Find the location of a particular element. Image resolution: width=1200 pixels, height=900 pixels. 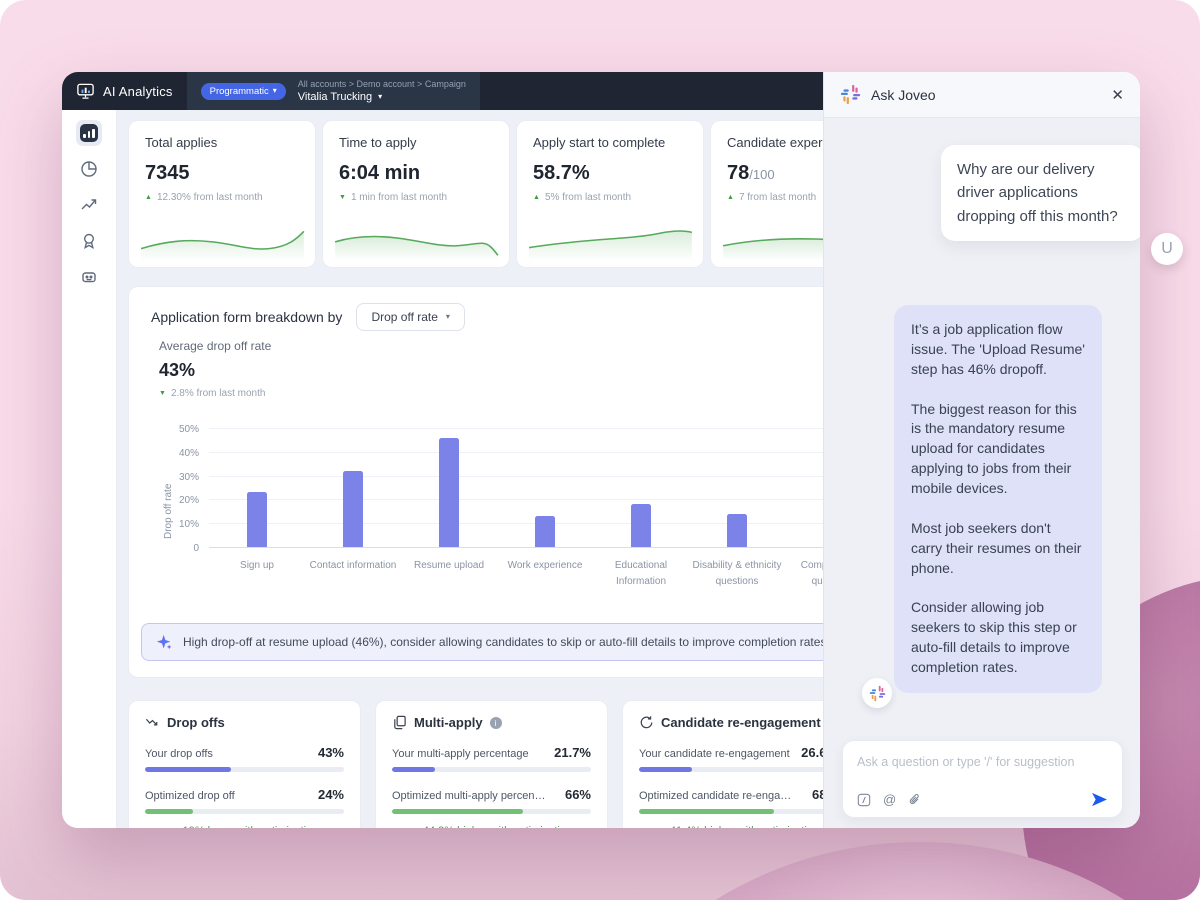

breakdown-title: Application form breakdown by is located at coordinates (247, 317).